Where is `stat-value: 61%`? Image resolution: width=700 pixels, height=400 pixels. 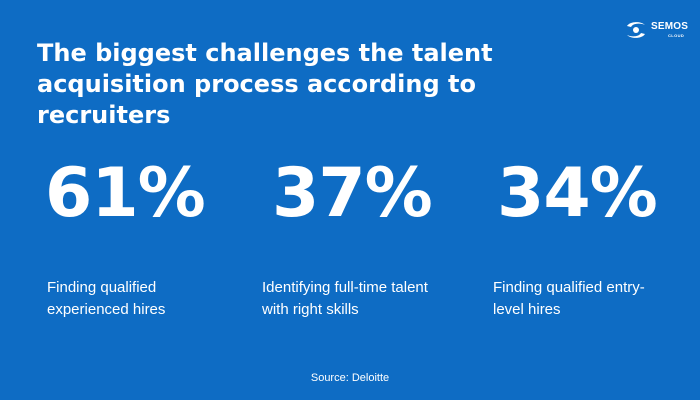
stat-value: 61% is located at coordinates (125, 193).